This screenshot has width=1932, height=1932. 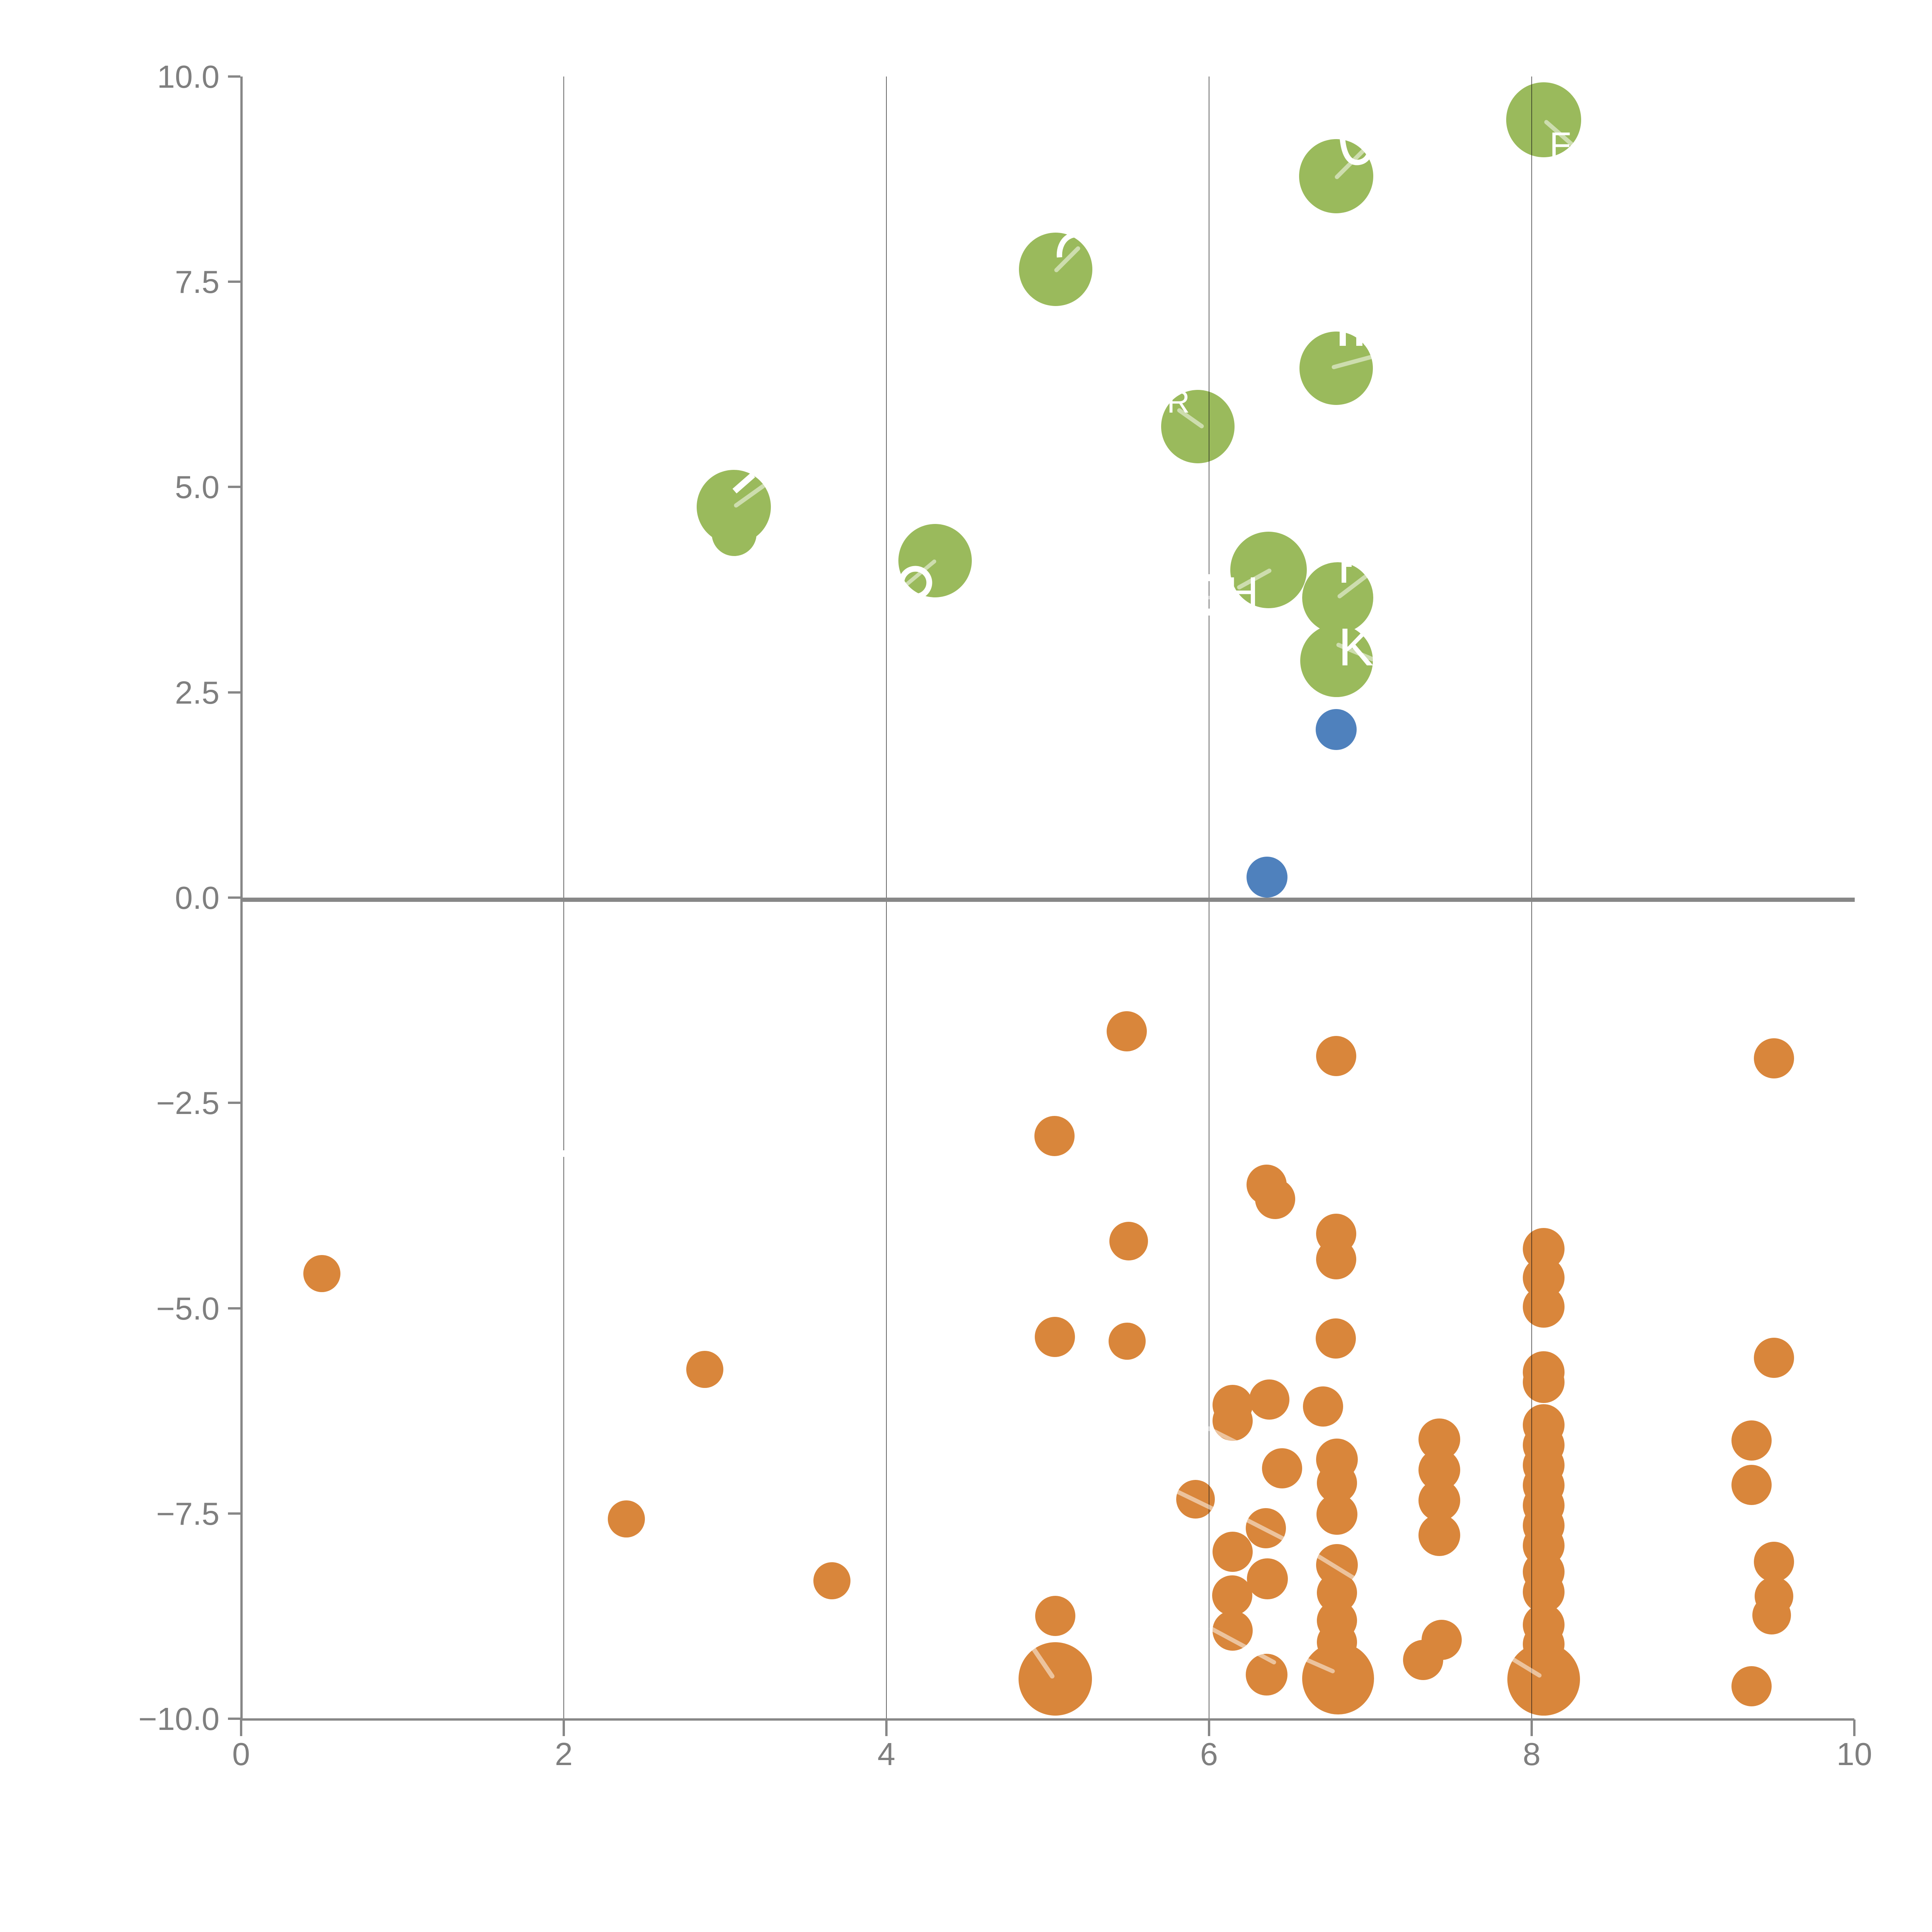 What do you see at coordinates (197, 487) in the screenshot?
I see `svg-text: 5.0` at bounding box center [197, 487].